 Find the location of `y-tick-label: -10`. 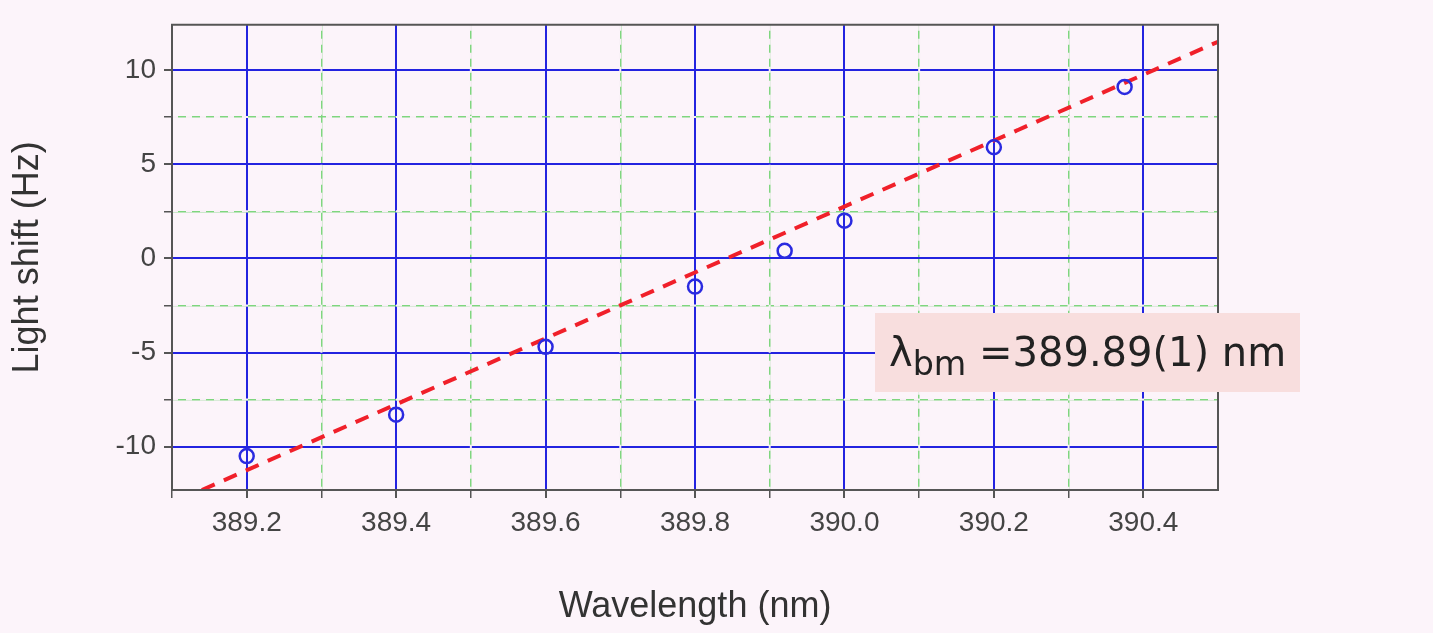

y-tick-label: -10 is located at coordinates (135, 445).